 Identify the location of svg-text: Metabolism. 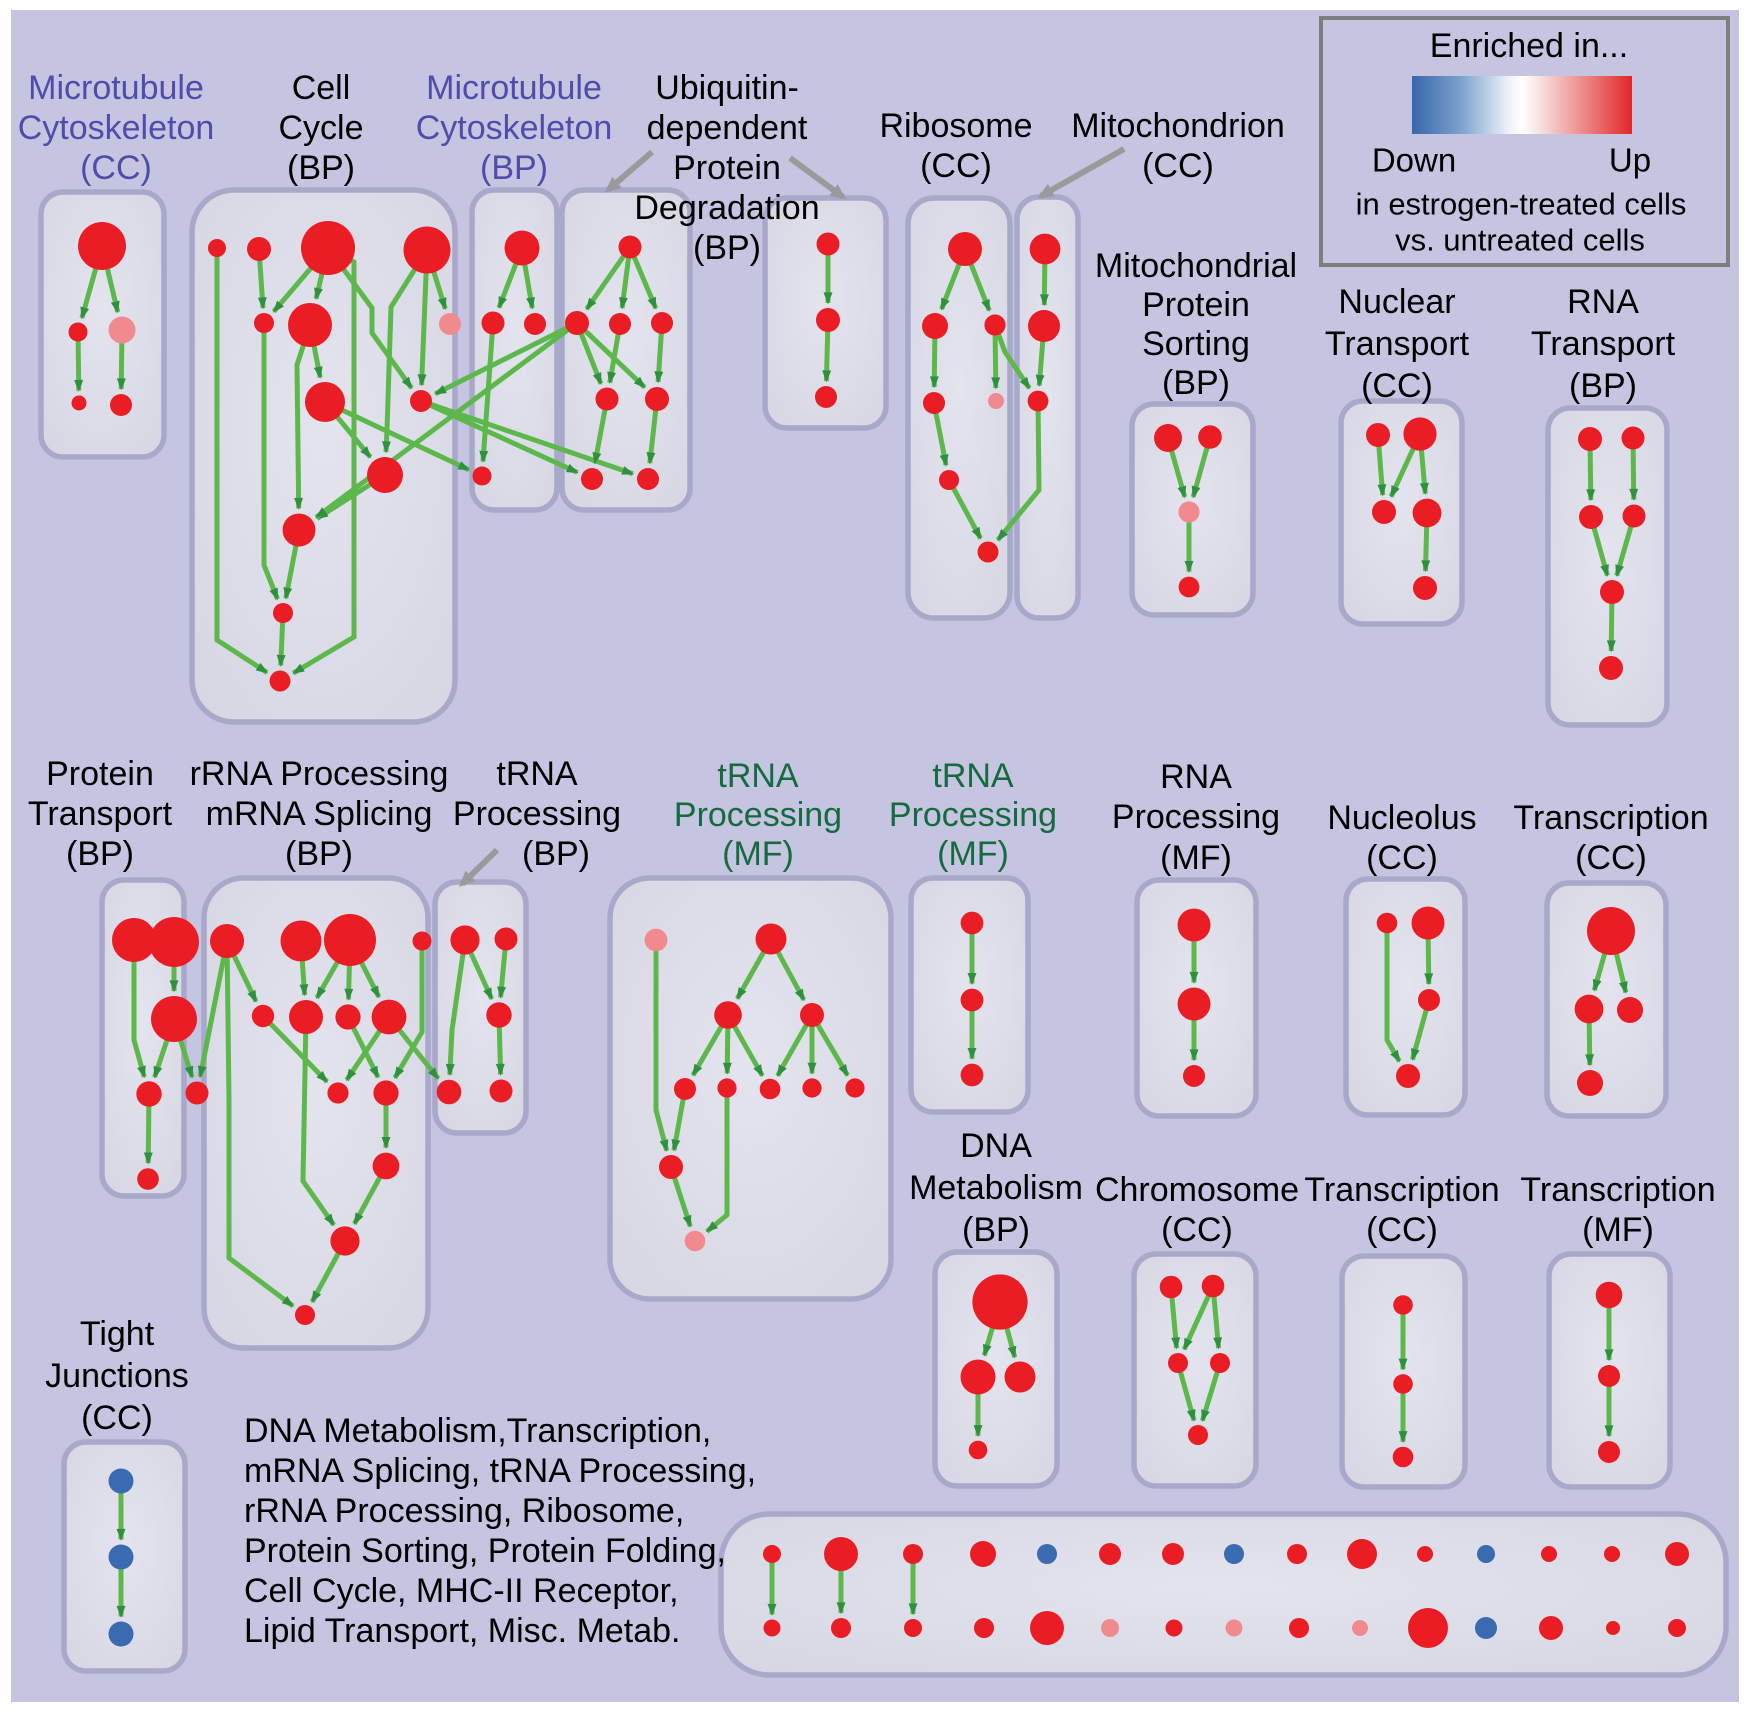
(996, 1188).